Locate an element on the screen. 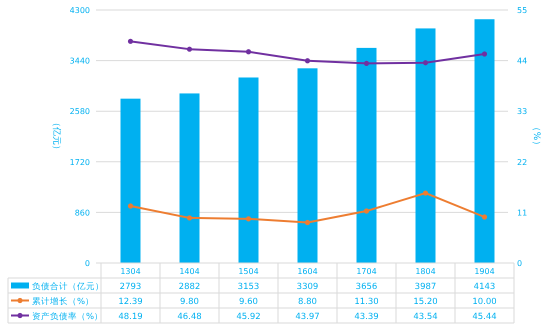 Image resolution: width=551 pixels, height=325 pixels. data-label: 9.60 is located at coordinates (248, 302).